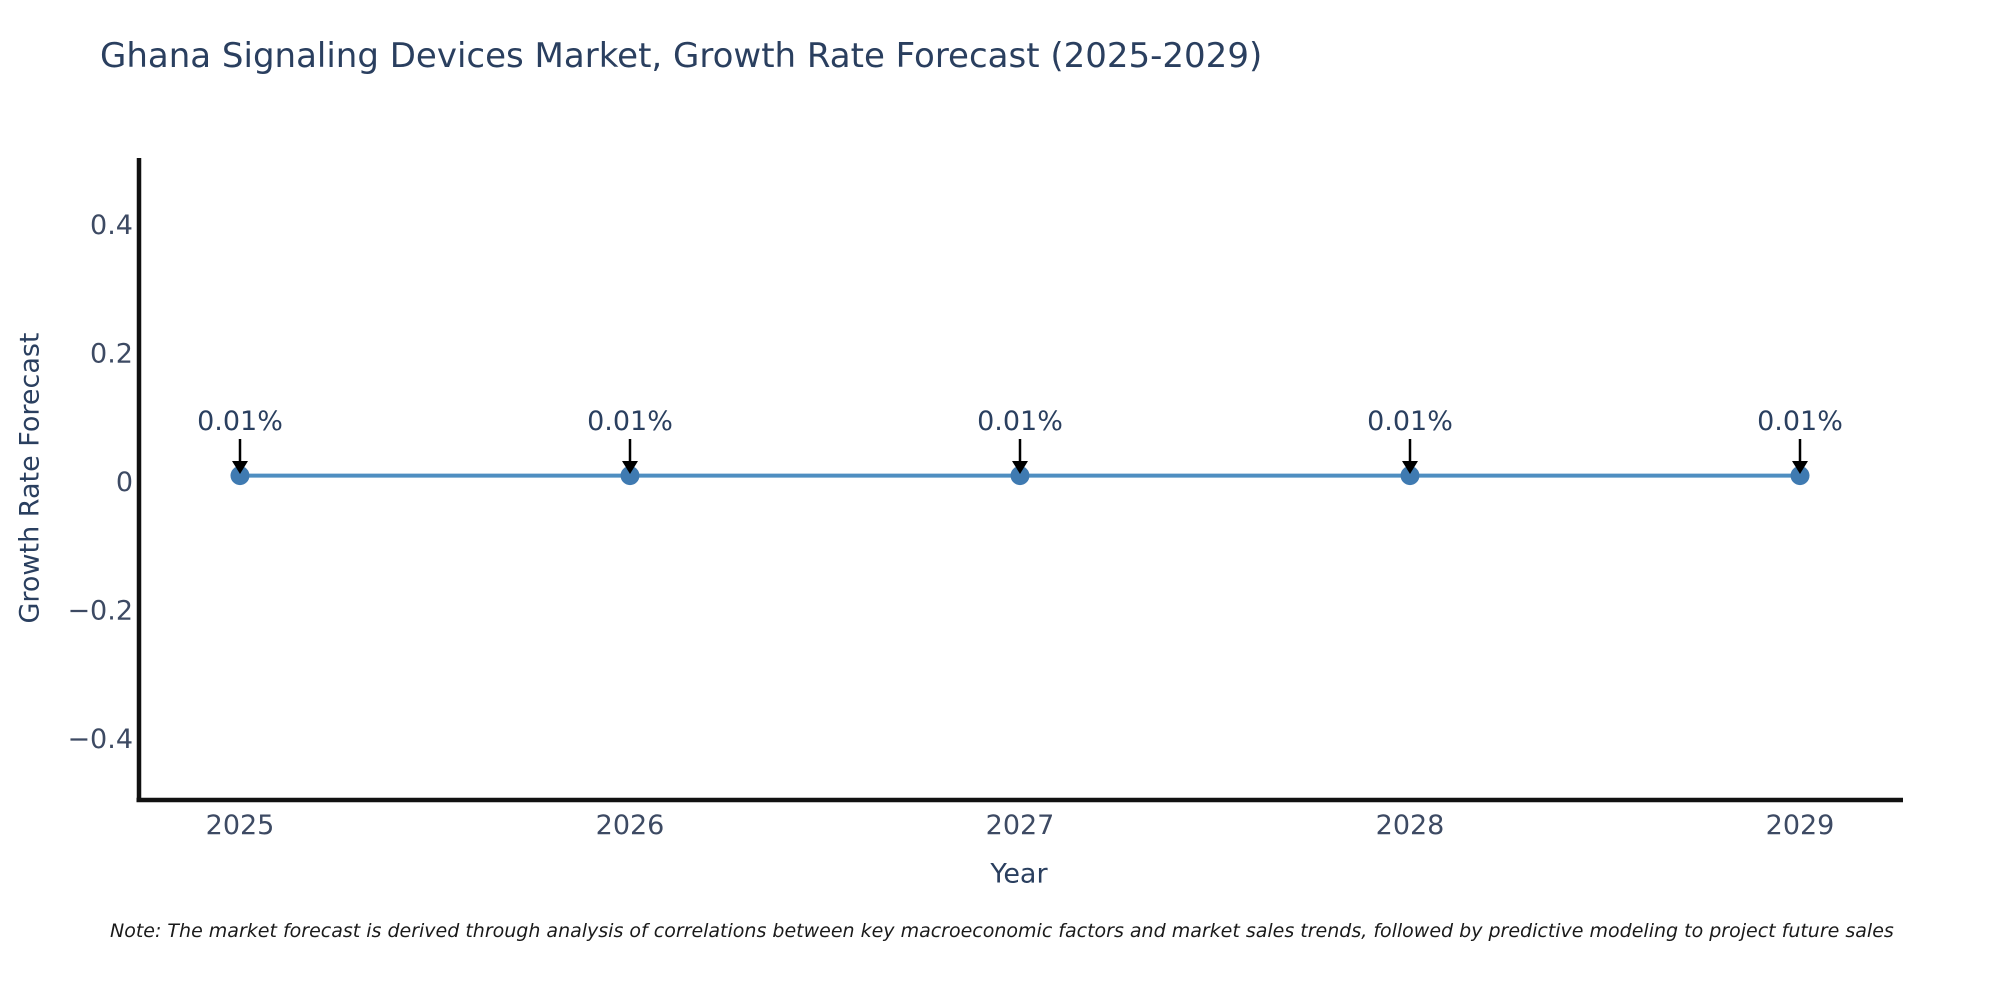 The width and height of the screenshot is (2000, 1000). What do you see at coordinates (100, 739) in the screenshot?
I see `y-tick-label: −0.4` at bounding box center [100, 739].